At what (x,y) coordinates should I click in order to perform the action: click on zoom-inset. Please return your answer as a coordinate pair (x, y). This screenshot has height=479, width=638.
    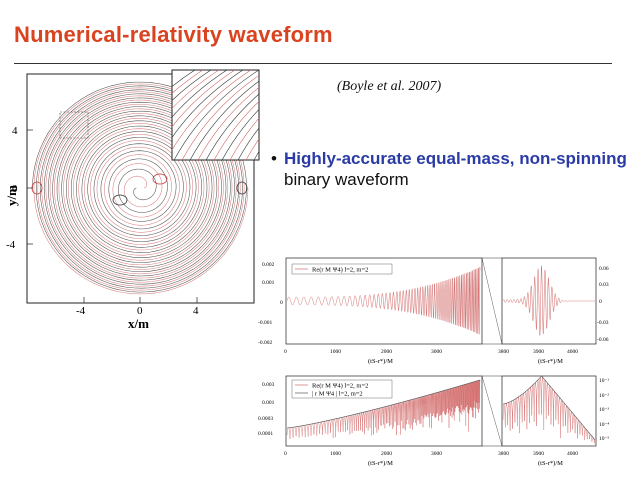
    Looking at the image, I should click on (215, 115).